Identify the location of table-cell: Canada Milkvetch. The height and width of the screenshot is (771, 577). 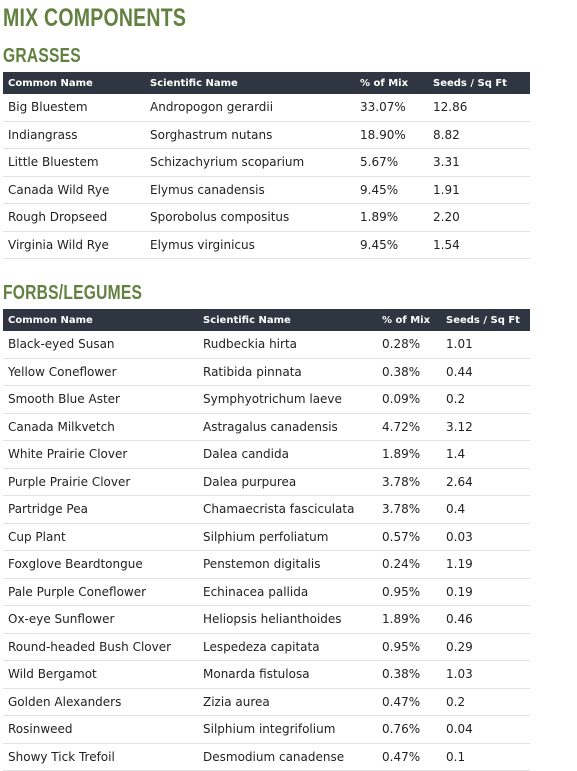
(61, 426).